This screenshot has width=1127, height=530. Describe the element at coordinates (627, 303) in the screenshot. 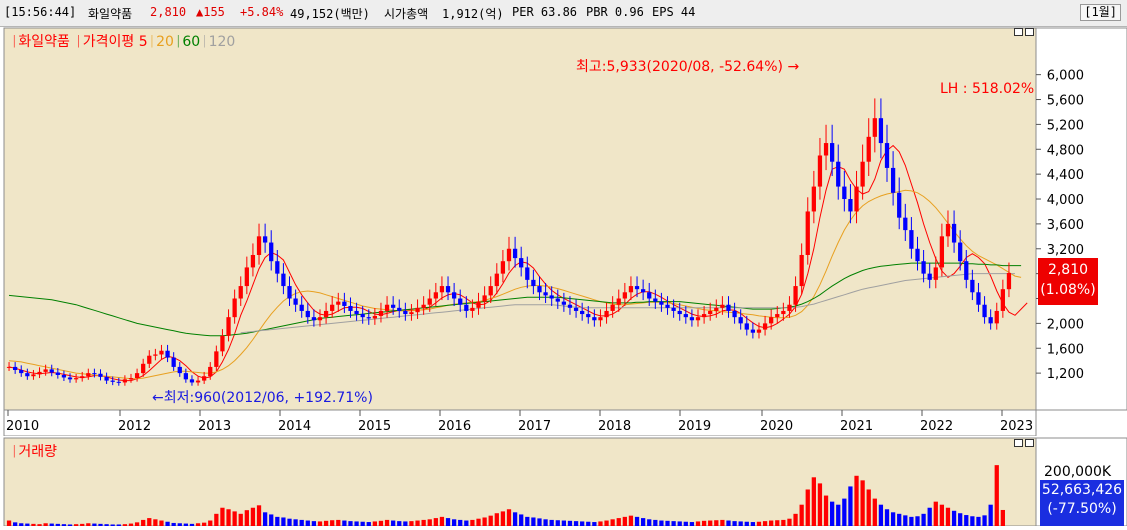

I see `ma-line-ma120` at that location.